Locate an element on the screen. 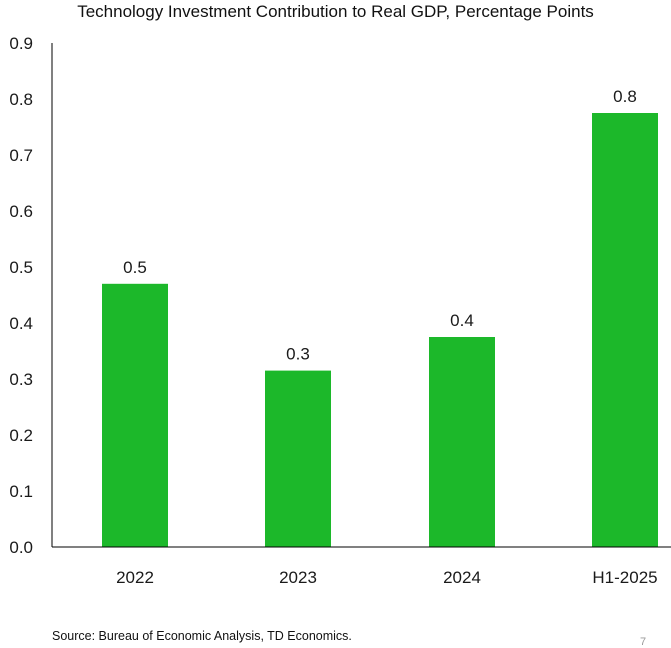  x-tick-label: 2024 is located at coordinates (462, 577).